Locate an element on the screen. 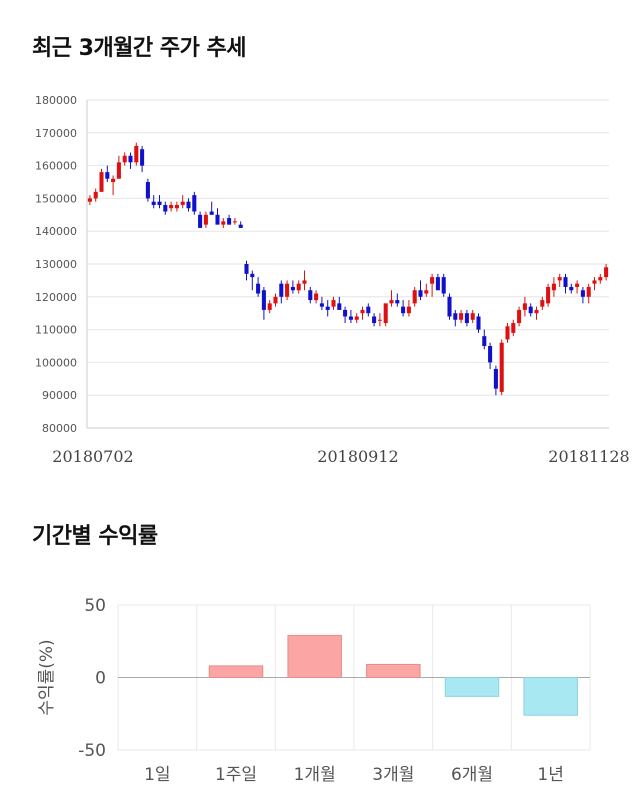 This screenshot has height=810, width=640. x-tick-label: 20180702 is located at coordinates (92, 456).